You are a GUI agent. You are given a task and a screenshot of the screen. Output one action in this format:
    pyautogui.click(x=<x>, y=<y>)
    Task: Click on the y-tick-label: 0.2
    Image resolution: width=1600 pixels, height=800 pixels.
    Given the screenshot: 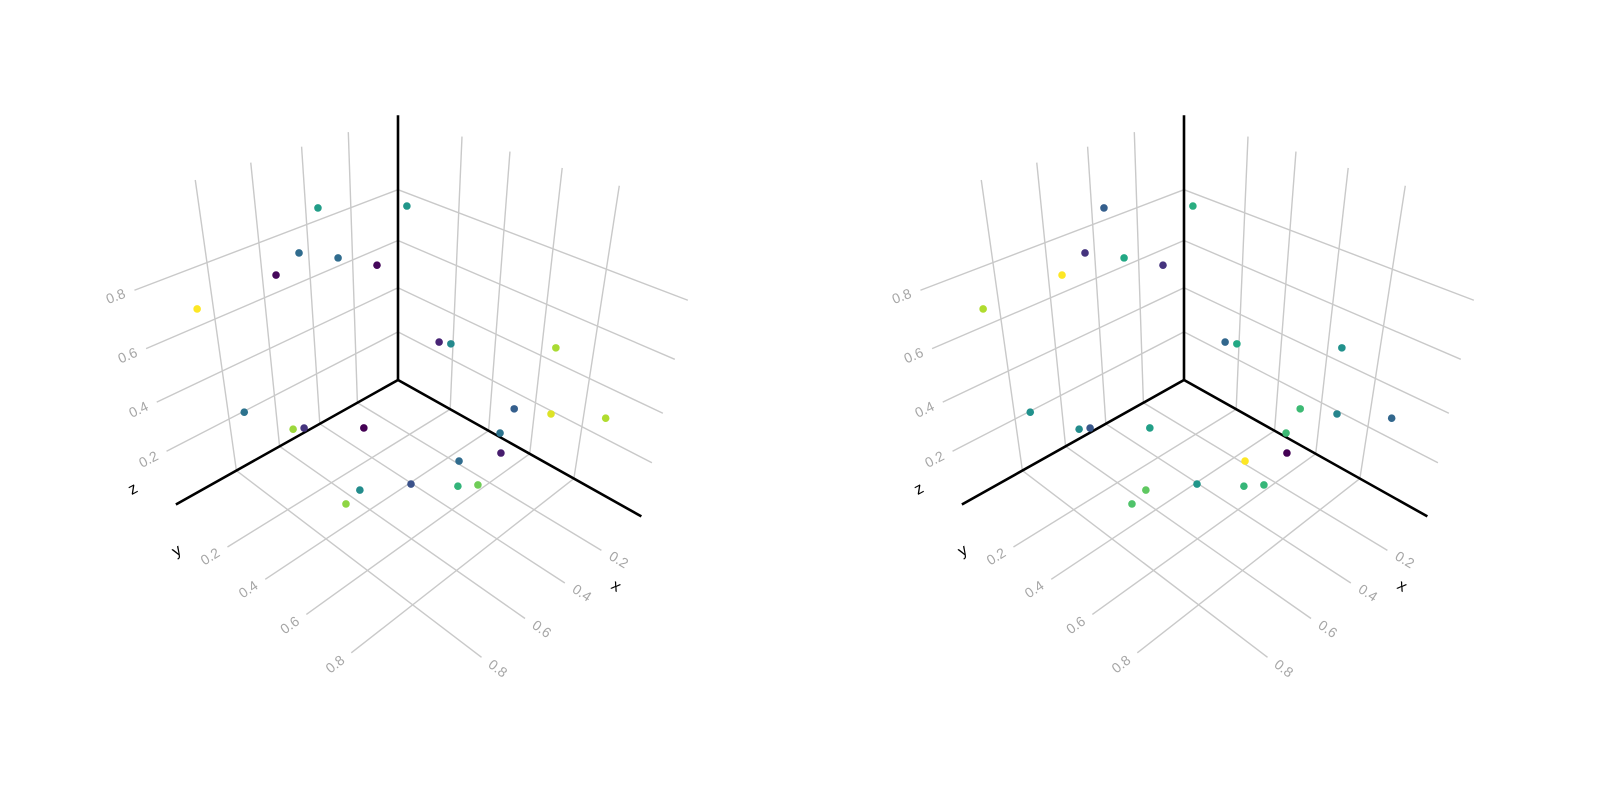 What is the action you would take?
    pyautogui.click(x=996, y=556)
    